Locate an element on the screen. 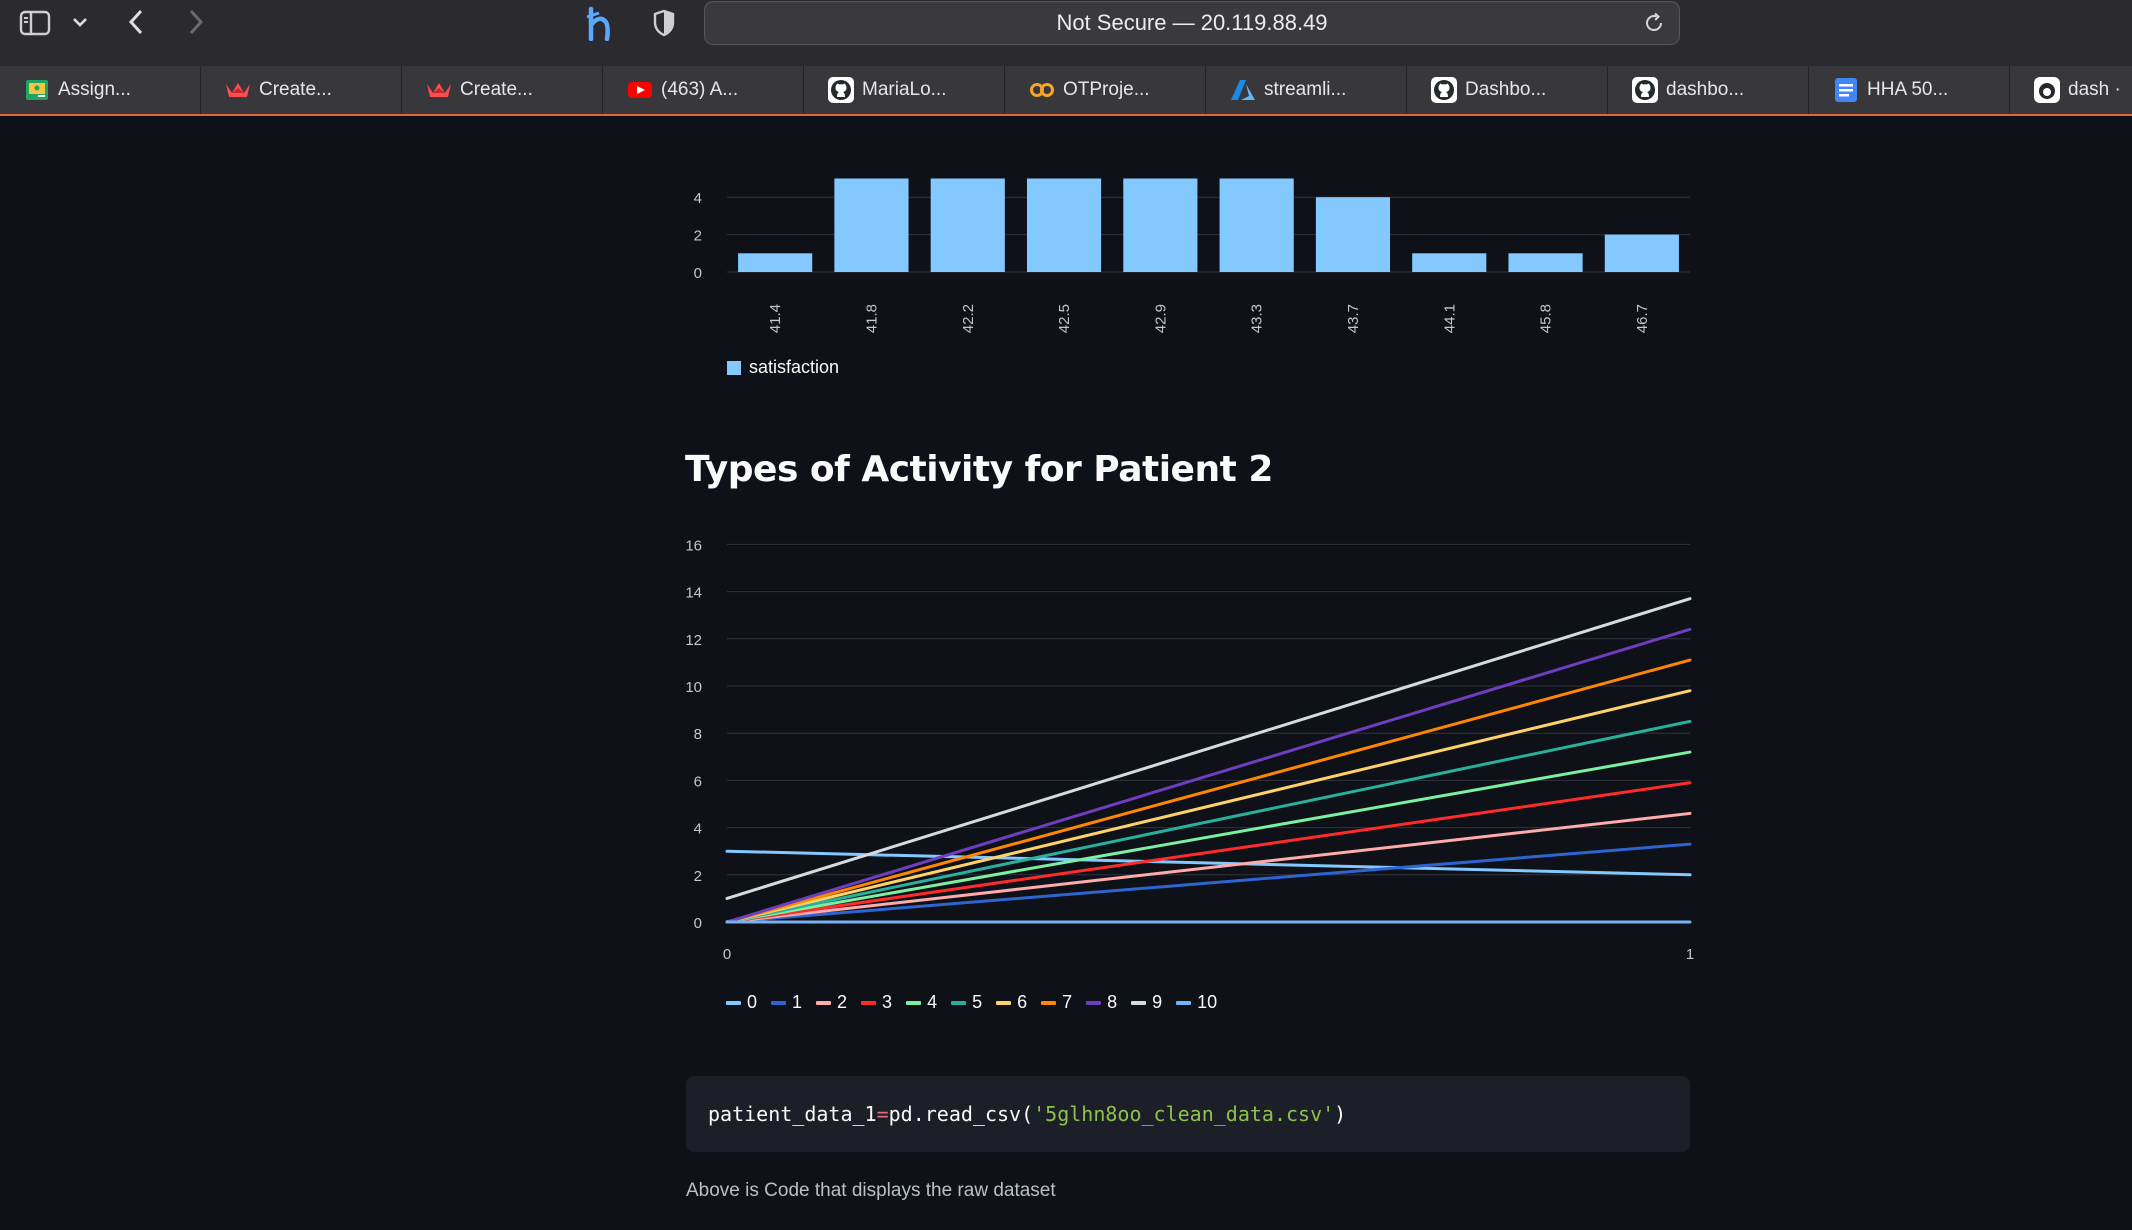 This screenshot has width=2132, height=1230. y-tick-label: 10 is located at coordinates (693, 687).